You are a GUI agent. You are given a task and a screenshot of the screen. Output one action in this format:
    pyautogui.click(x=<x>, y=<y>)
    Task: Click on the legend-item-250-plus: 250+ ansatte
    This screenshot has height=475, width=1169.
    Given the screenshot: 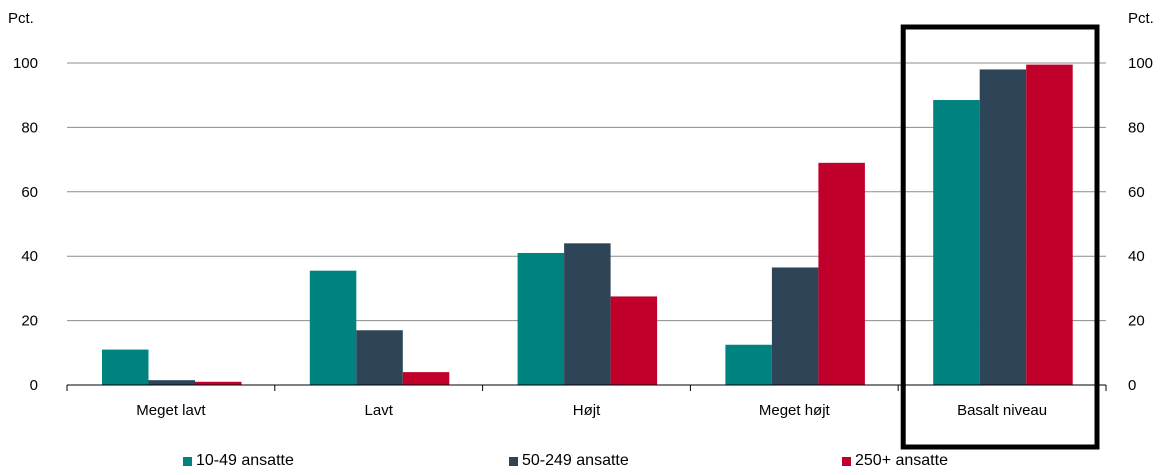 What is the action you would take?
    pyautogui.click(x=895, y=461)
    